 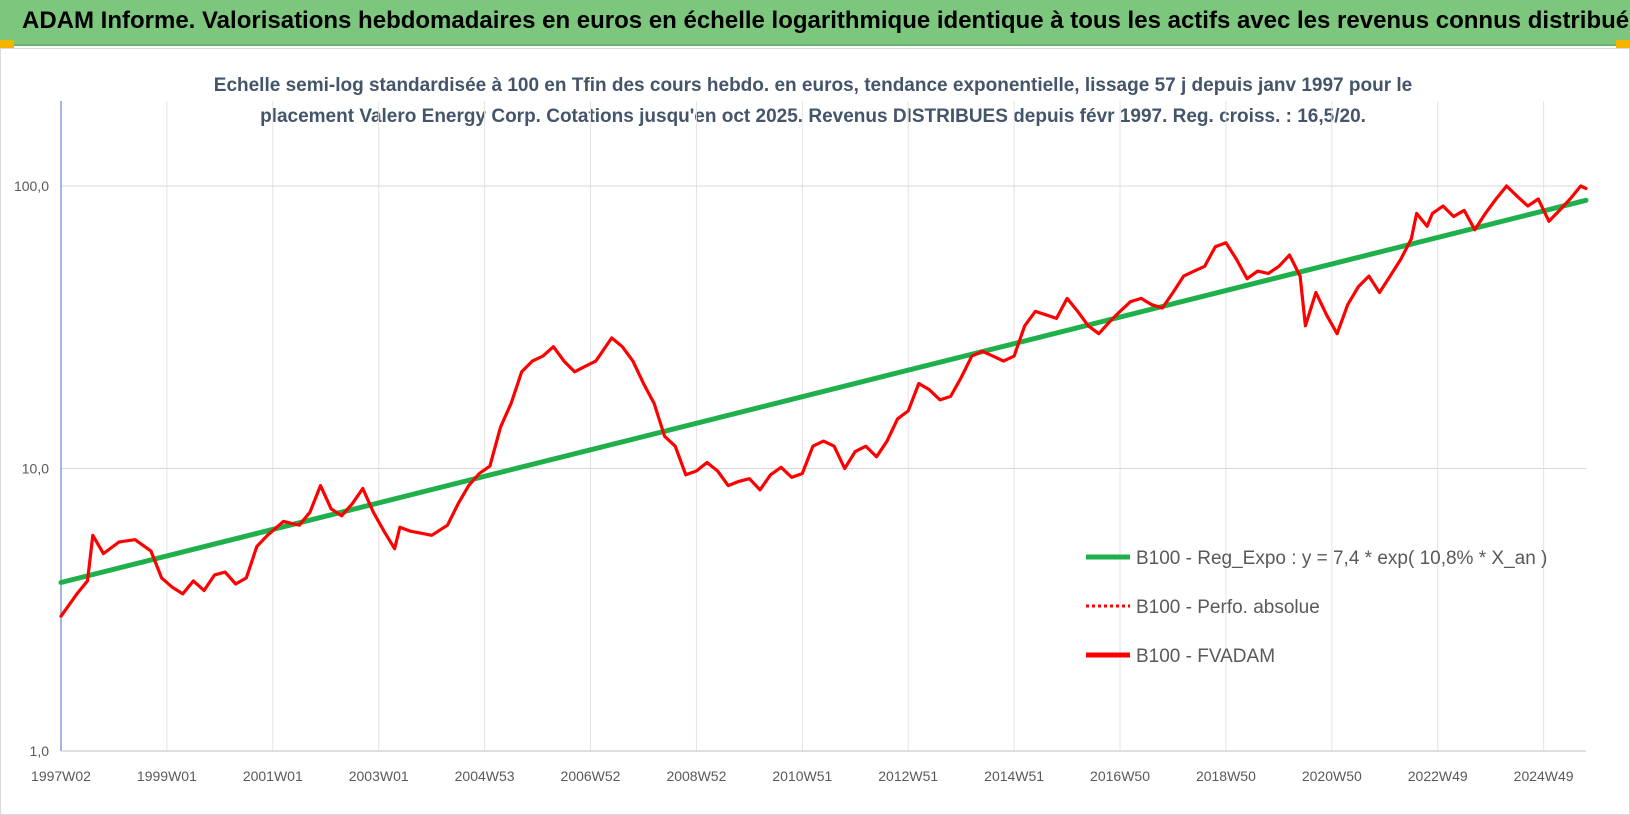 I want to click on x-tick-label: 2006W52, so click(x=591, y=776).